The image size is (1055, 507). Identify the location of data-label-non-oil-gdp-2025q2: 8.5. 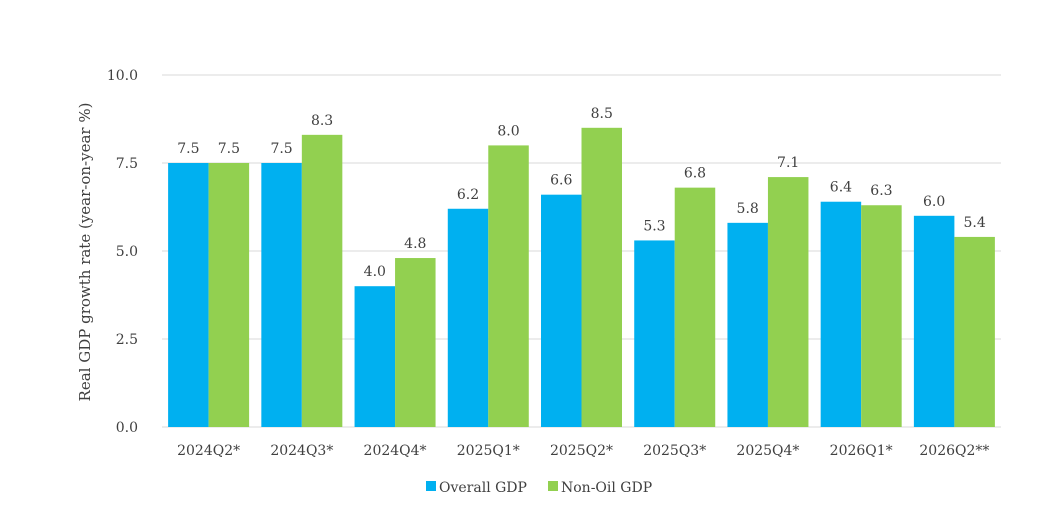
(602, 114).